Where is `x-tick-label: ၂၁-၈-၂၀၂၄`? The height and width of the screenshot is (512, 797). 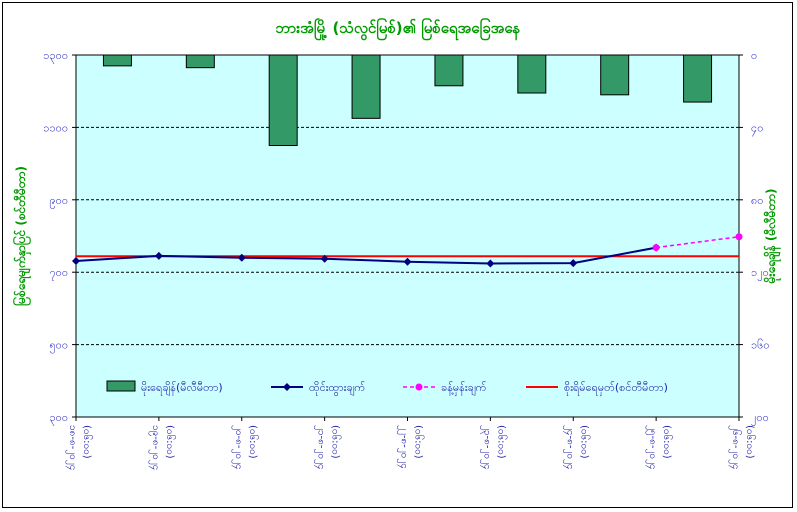
x-tick-label: ၂၁-၈-၂၀၂၄ is located at coordinates (320, 447).